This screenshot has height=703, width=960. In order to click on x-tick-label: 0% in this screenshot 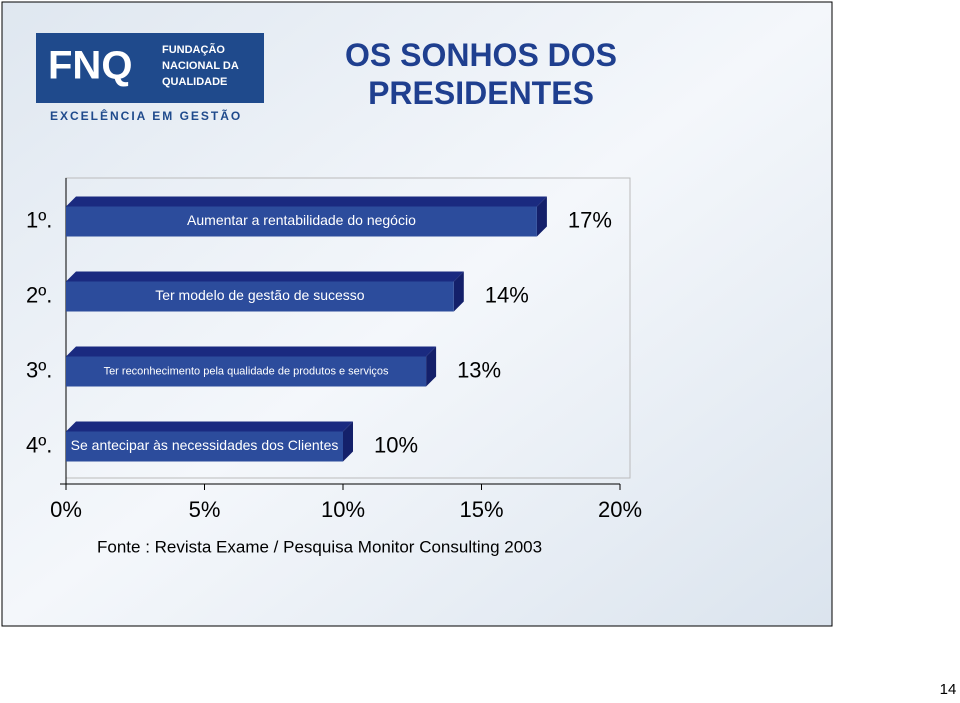, I will do `click(66, 509)`.